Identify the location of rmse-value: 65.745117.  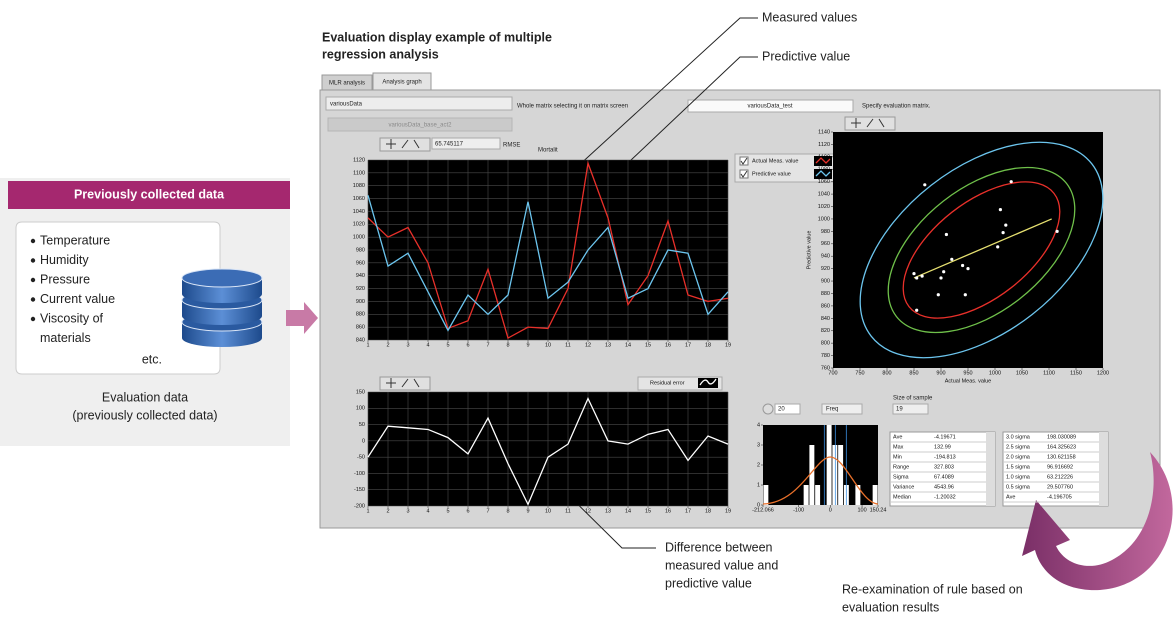
(449, 145).